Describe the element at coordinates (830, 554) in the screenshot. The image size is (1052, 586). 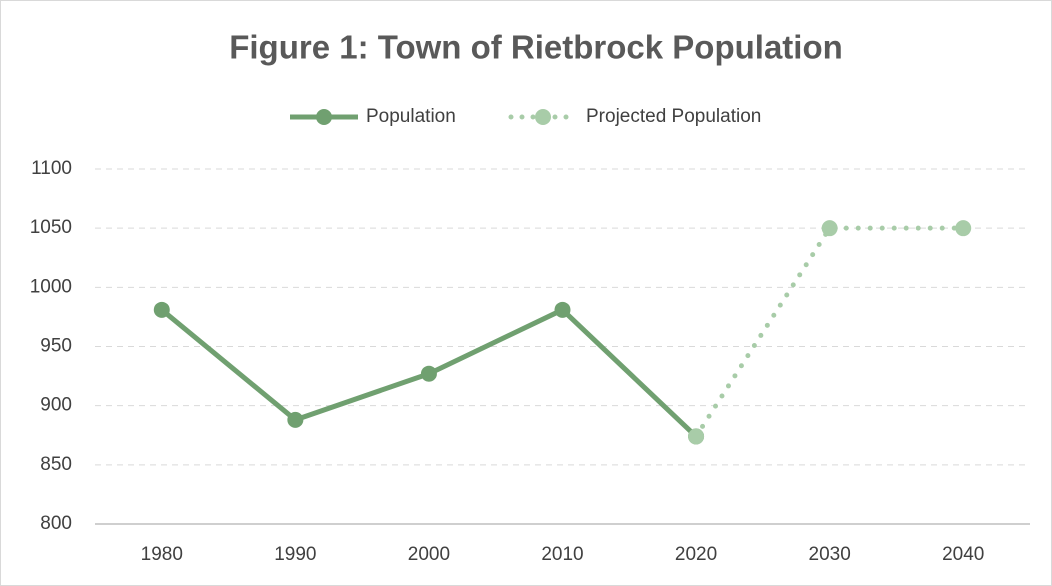
I see `x-tick-label: 2030` at that location.